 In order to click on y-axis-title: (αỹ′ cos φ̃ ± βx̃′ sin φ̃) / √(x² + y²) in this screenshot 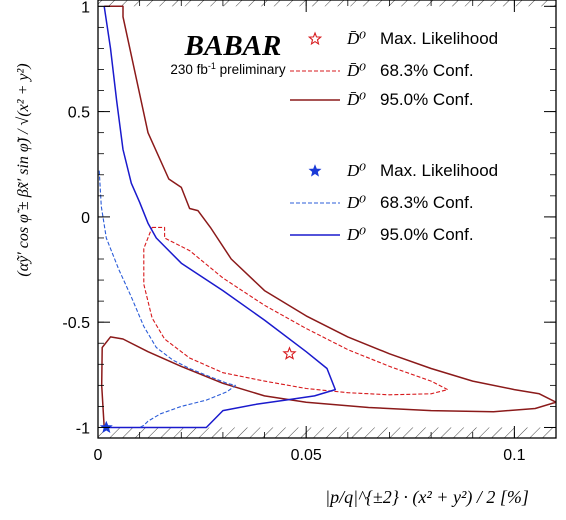, I will do `click(23, 169)`.